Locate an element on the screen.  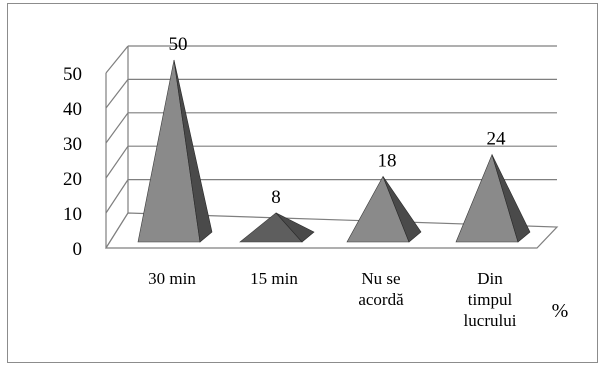
x-tick-label: acordă is located at coordinates (381, 299).